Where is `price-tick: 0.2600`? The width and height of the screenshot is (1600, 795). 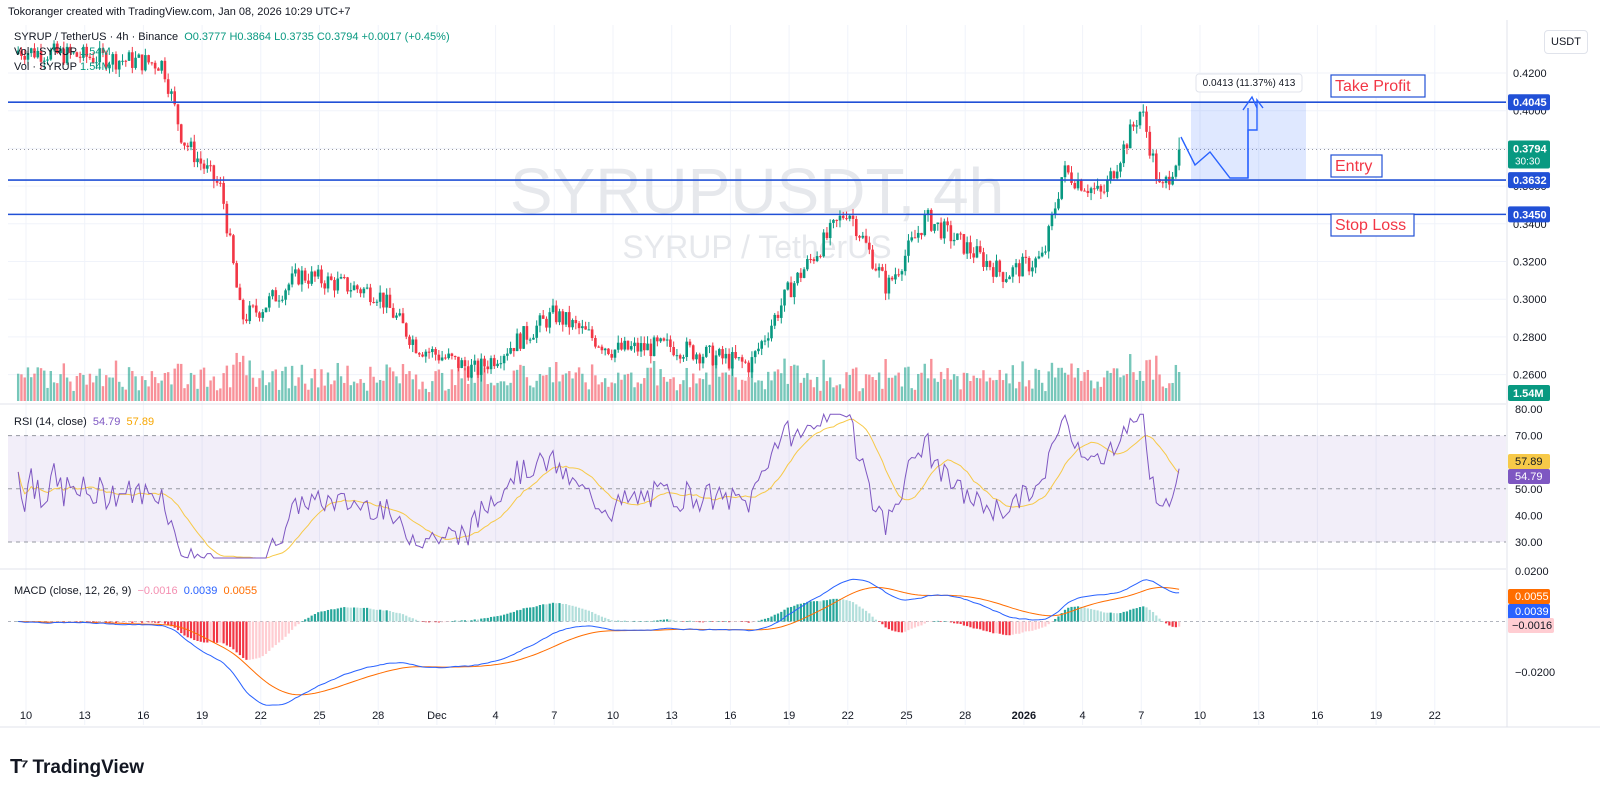
price-tick: 0.2600 is located at coordinates (1530, 376).